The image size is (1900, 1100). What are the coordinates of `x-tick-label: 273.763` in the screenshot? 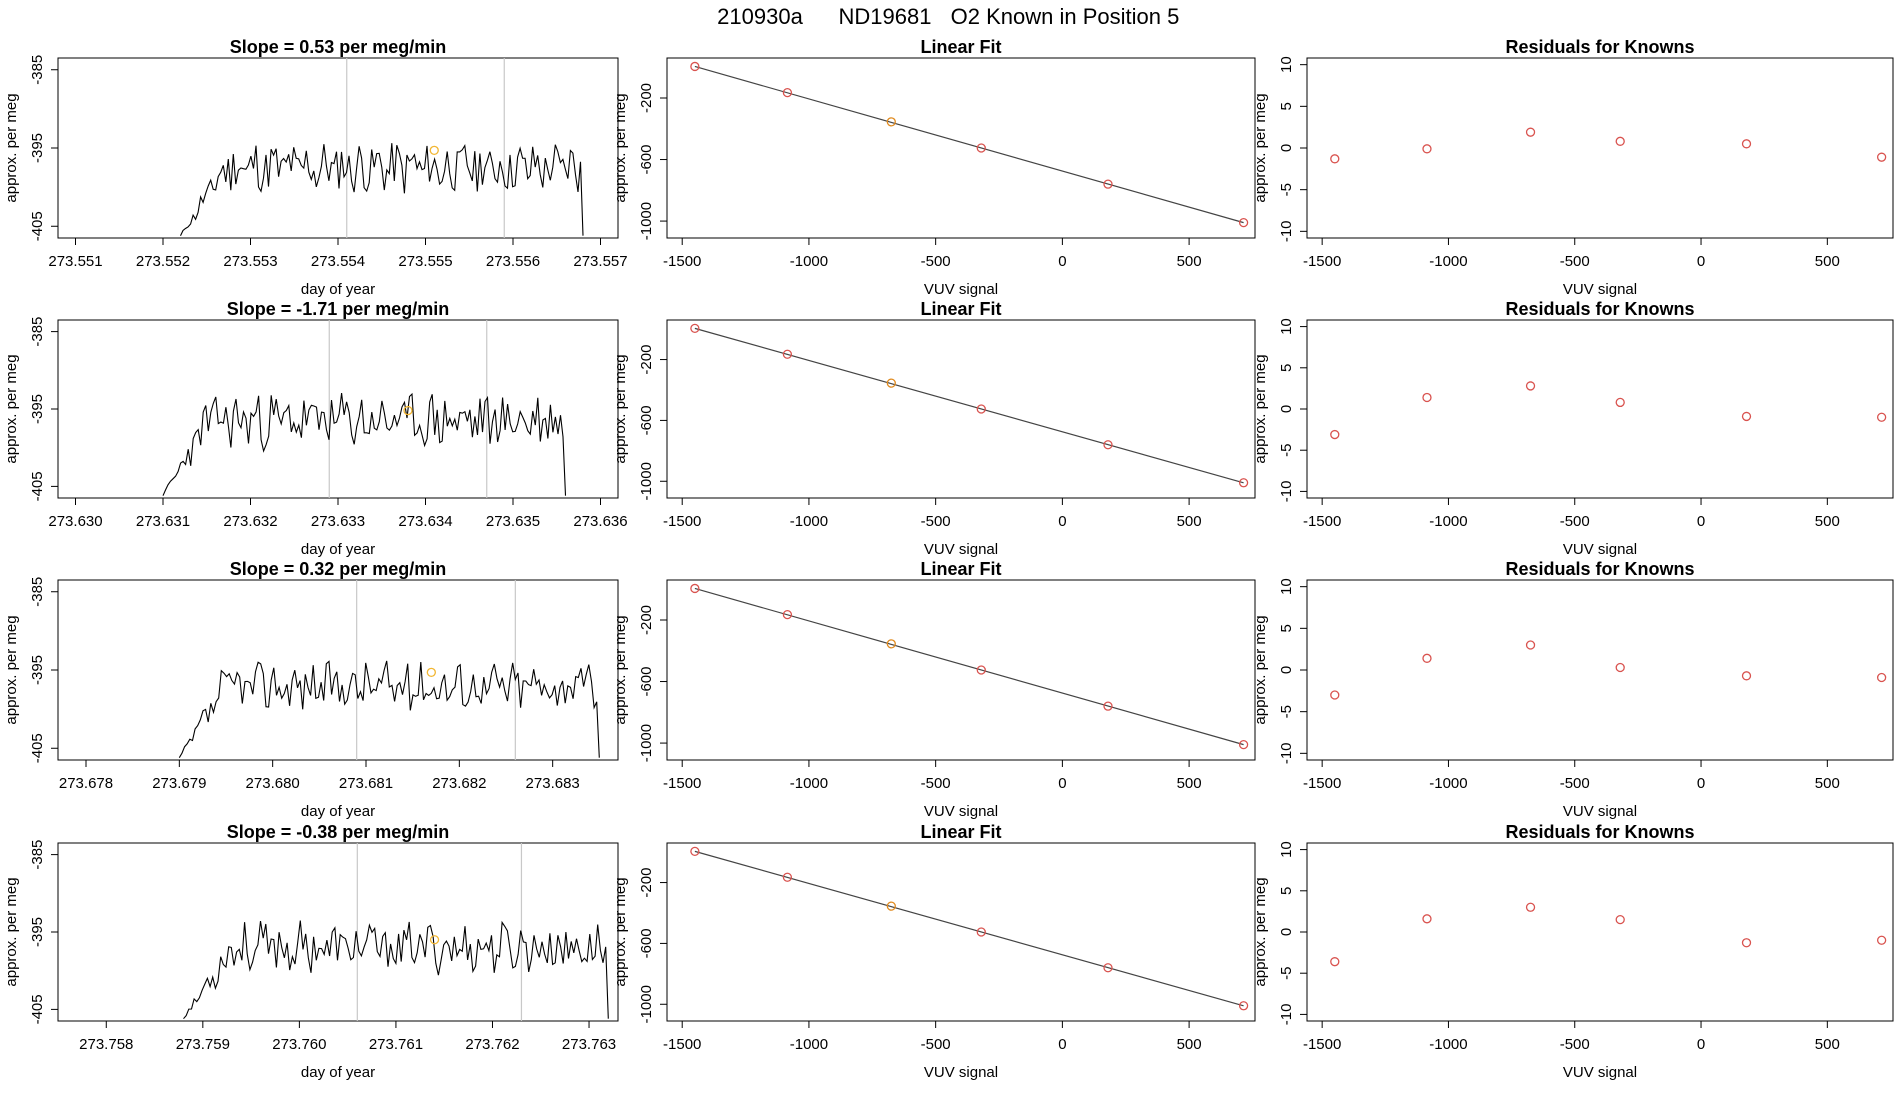 It's located at (589, 1044).